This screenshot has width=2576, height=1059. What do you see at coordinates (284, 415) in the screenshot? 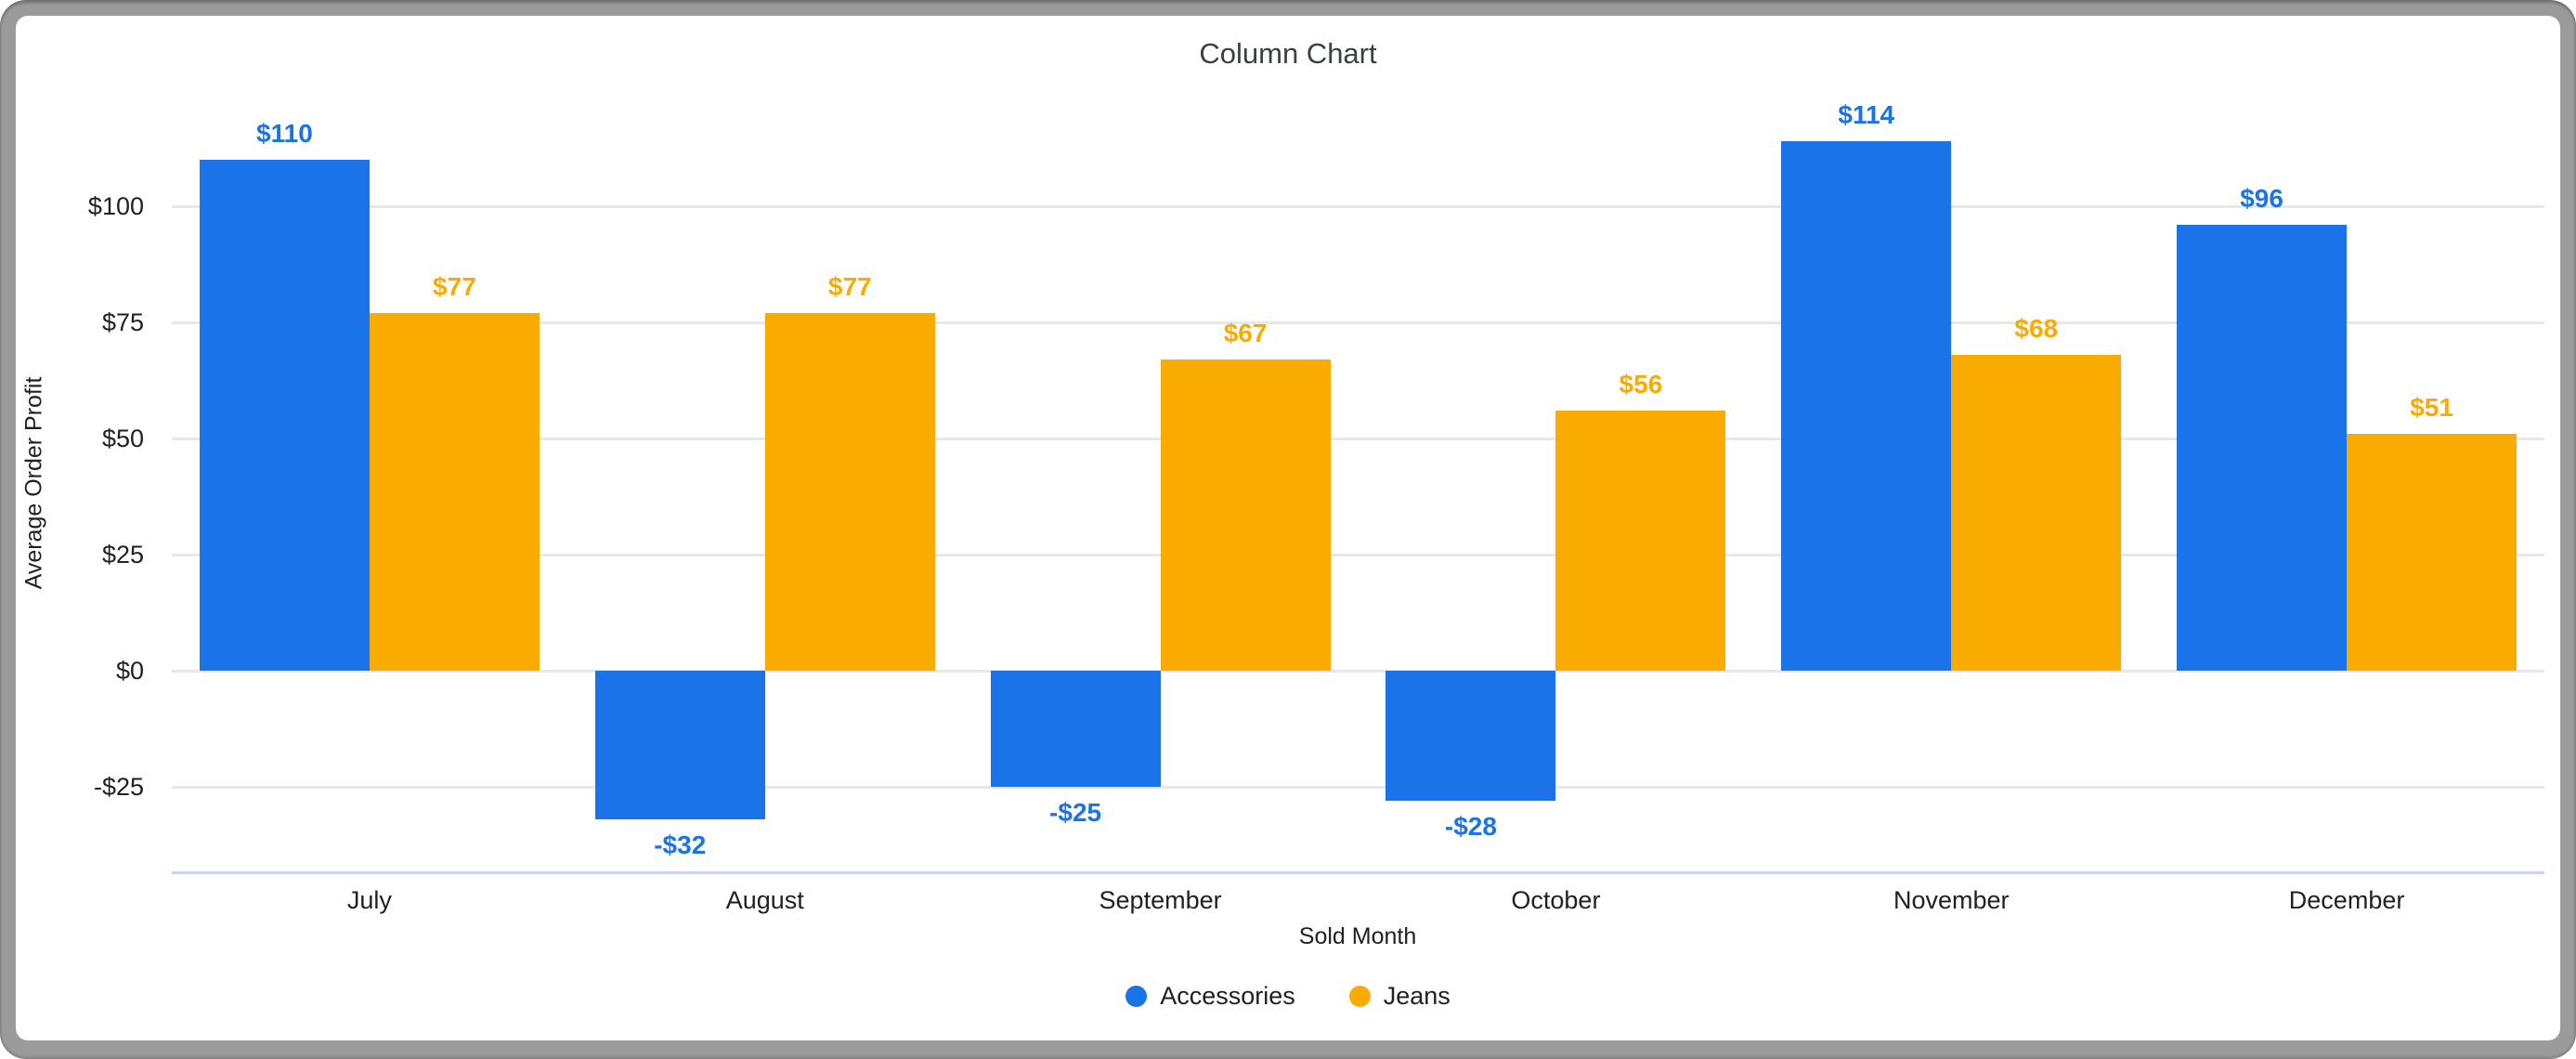
I see `bar-accessories-july` at bounding box center [284, 415].